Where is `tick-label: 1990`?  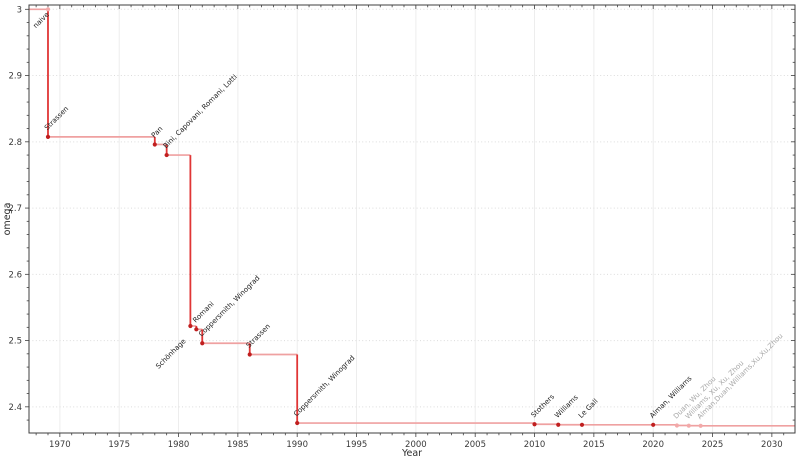 tick-label: 1990 is located at coordinates (297, 445).